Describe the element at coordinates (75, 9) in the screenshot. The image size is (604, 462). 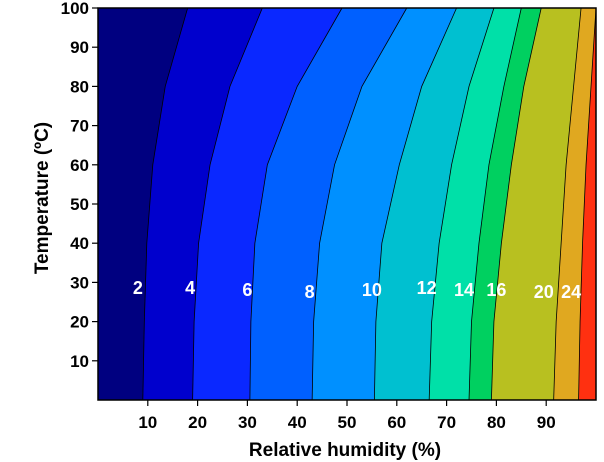
I see `y-tick-label: 100` at that location.